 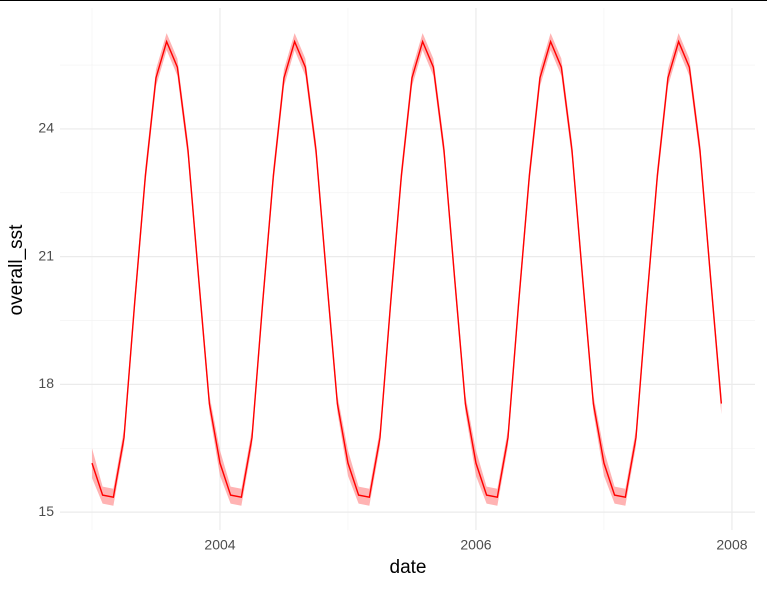 What do you see at coordinates (475, 545) in the screenshot?
I see `x-tick-label: 2006` at bounding box center [475, 545].